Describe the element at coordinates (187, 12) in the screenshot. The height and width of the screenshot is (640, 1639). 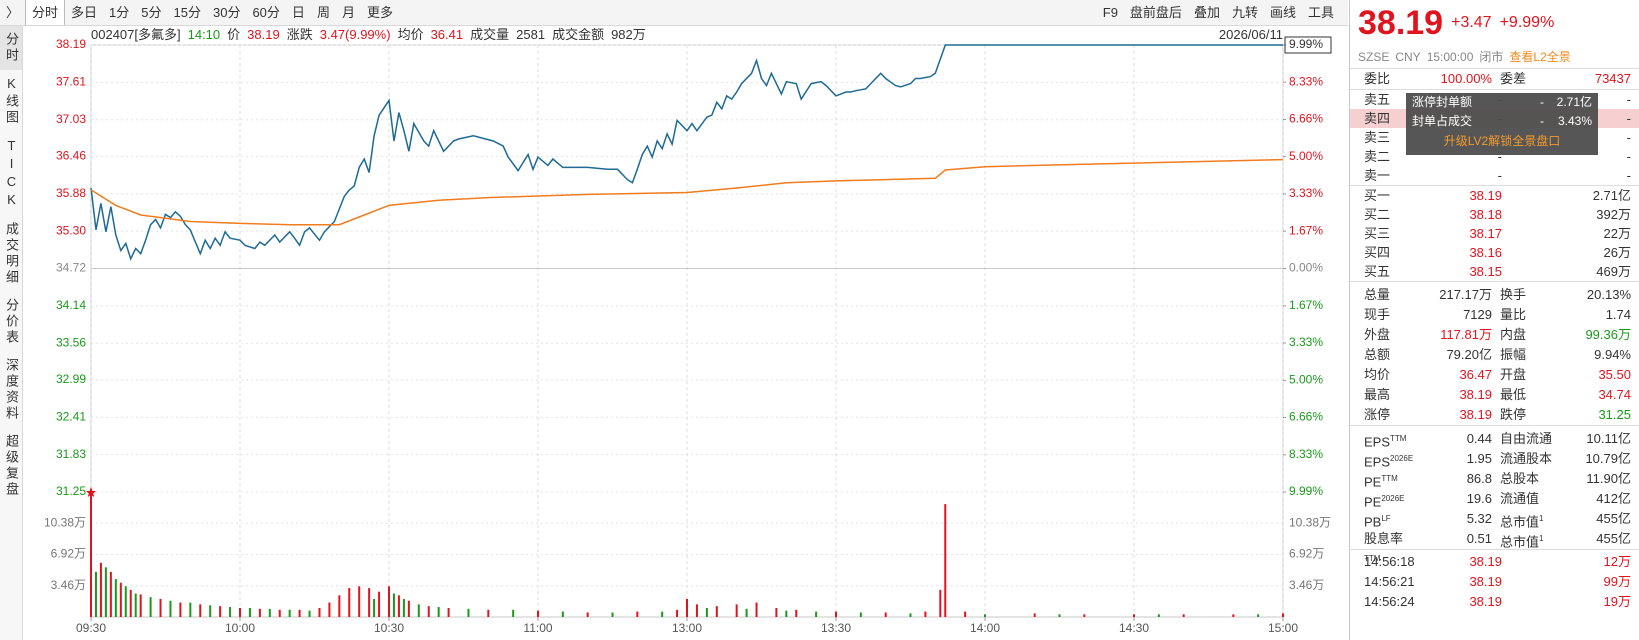
I see `tab: 15分` at that location.